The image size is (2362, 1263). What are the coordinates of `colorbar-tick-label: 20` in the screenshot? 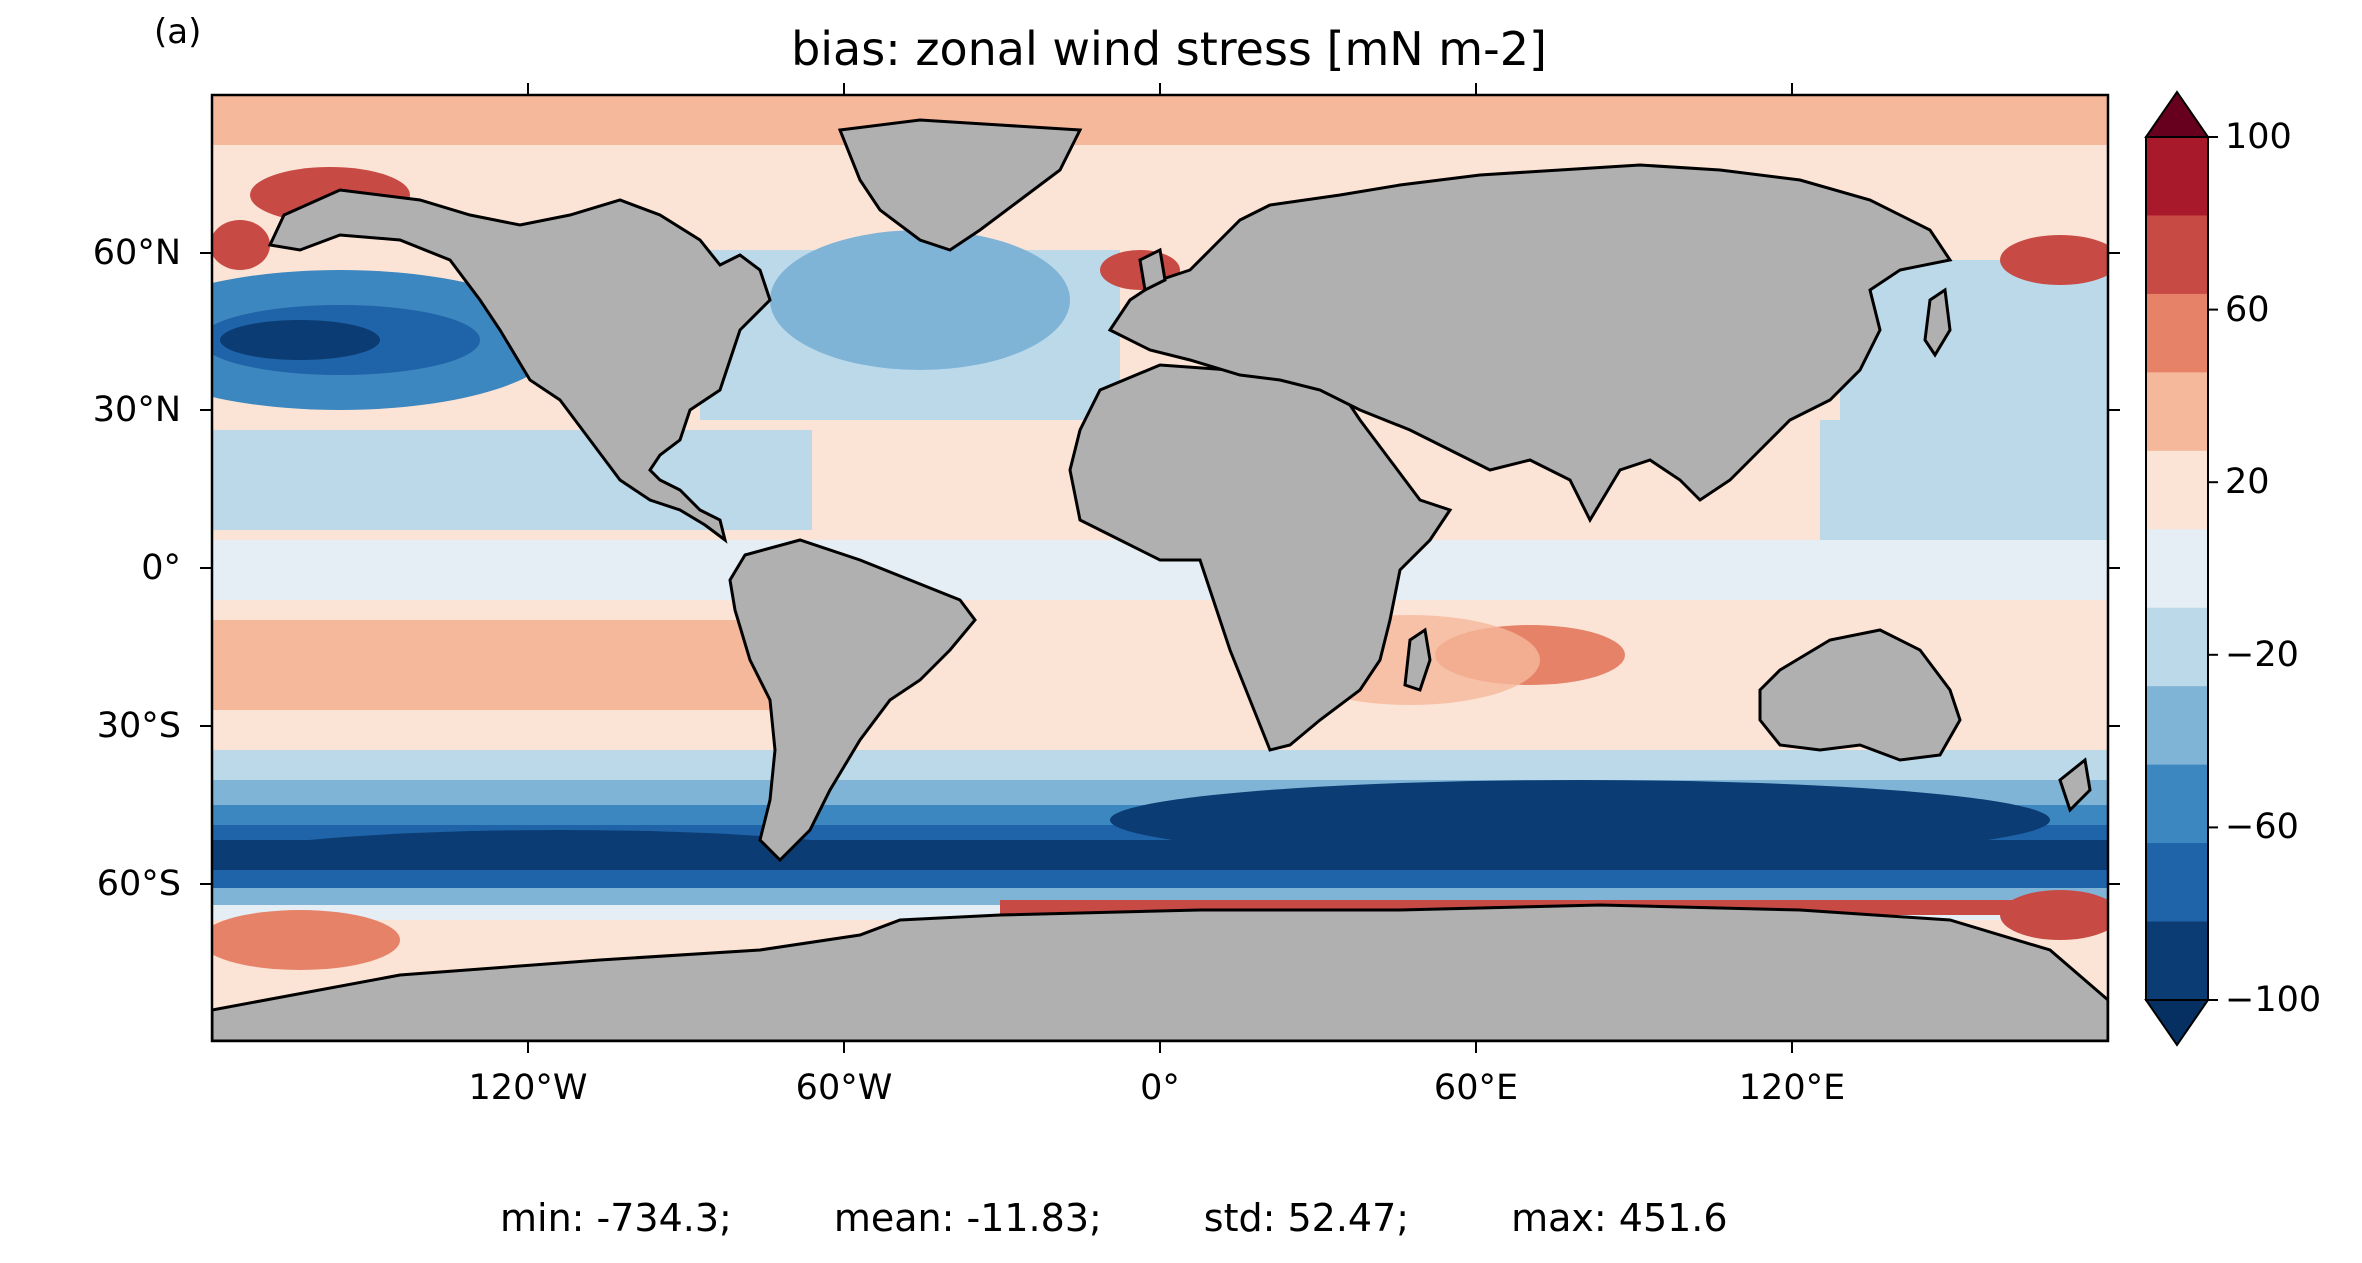 It's located at (2247, 482).